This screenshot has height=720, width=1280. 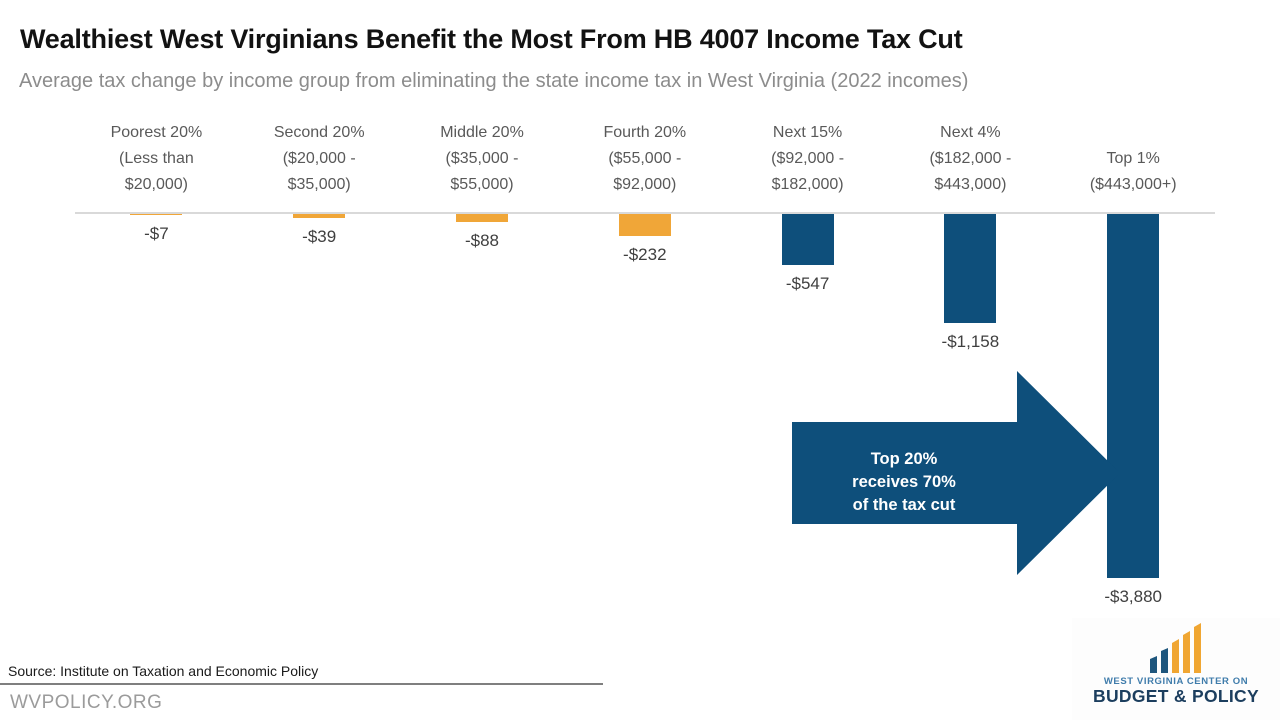 I want to click on annotation-line-1: Top 20%, so click(x=904, y=459).